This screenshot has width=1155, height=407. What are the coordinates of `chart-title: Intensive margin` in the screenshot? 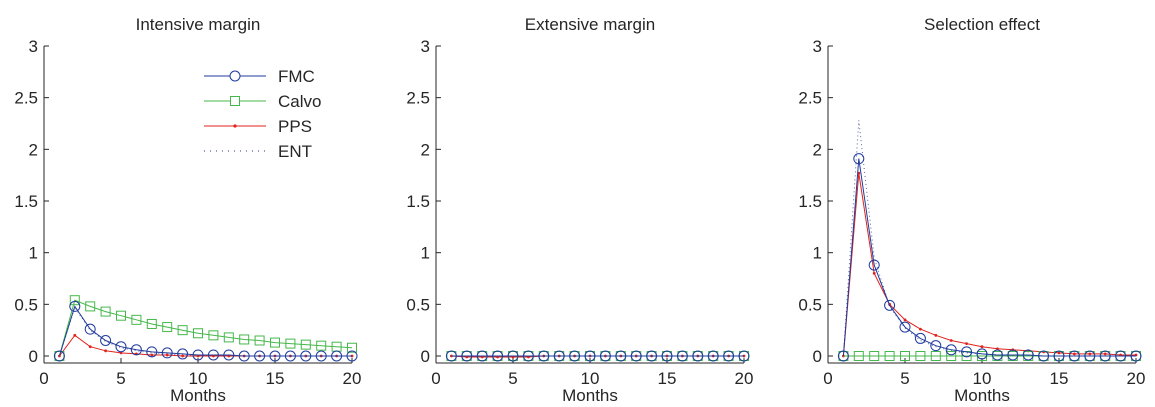 It's located at (198, 24).